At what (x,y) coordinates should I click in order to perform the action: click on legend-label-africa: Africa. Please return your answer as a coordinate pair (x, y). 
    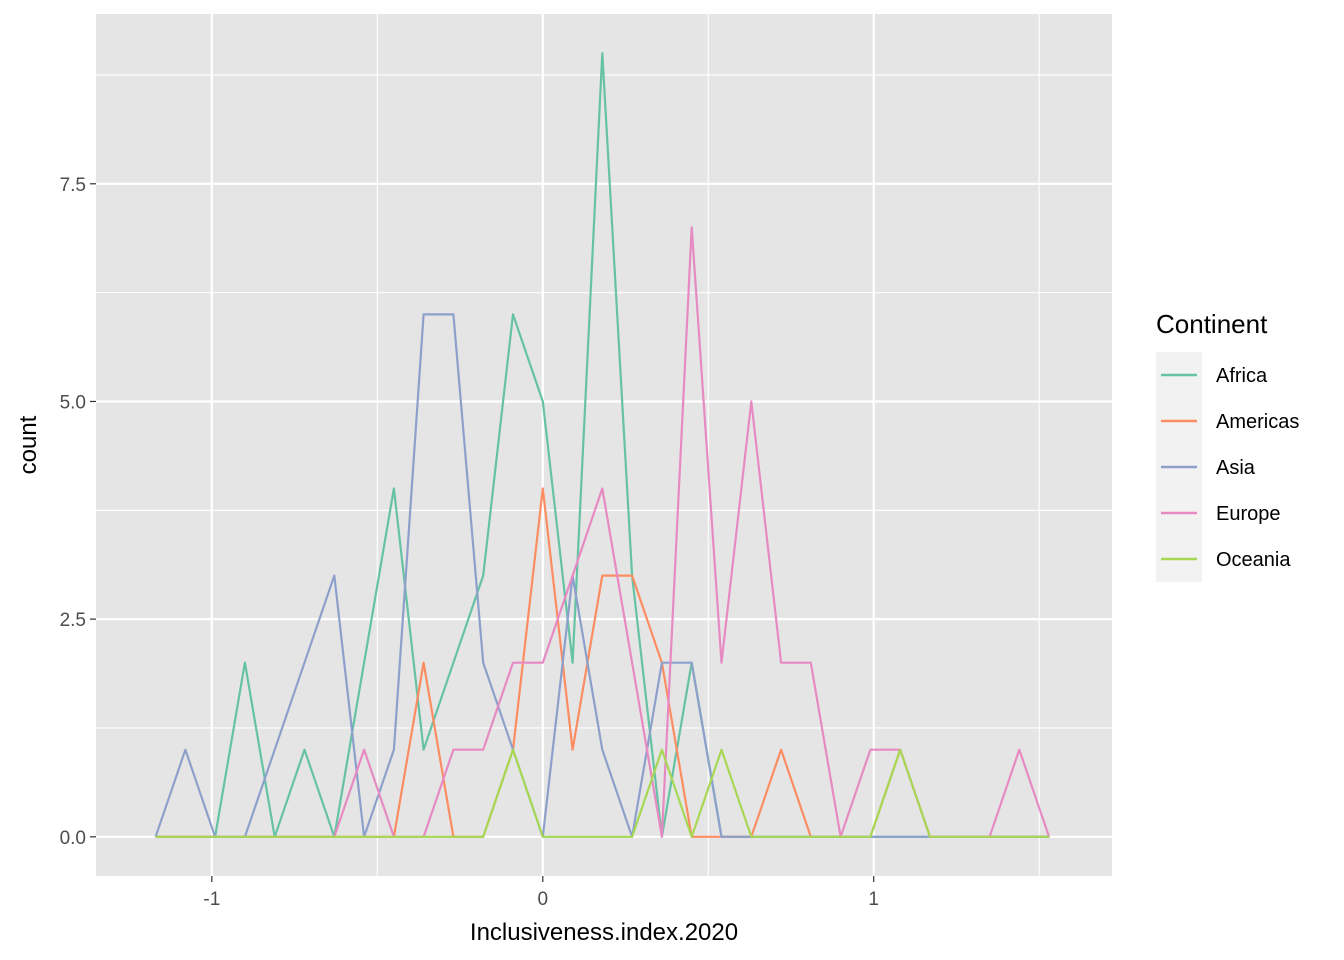
    Looking at the image, I should click on (1242, 376).